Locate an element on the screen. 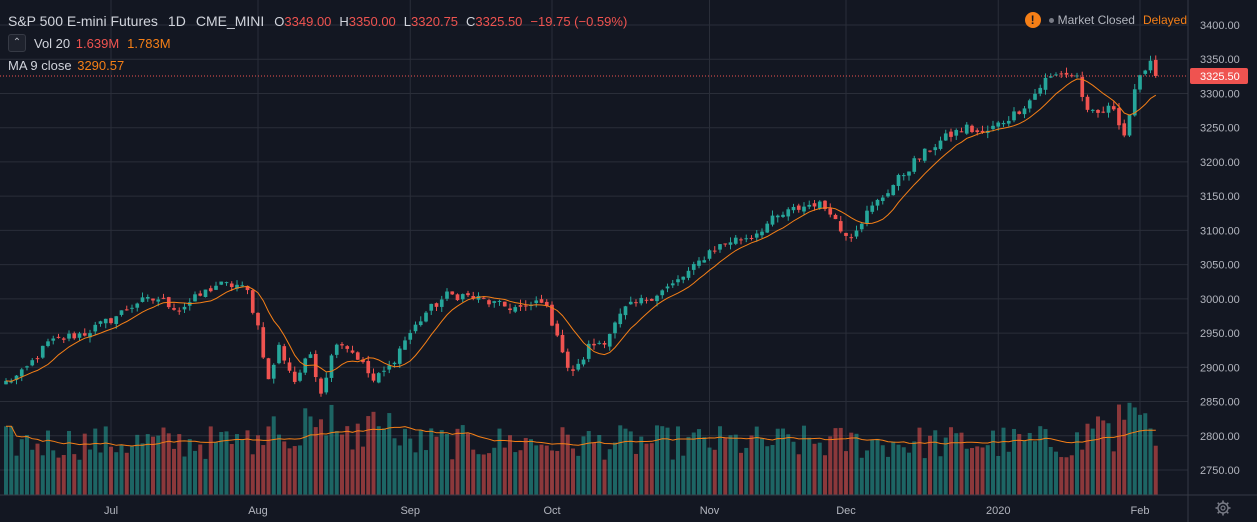  chevron-up-icon: ⌃ is located at coordinates (17, 43).